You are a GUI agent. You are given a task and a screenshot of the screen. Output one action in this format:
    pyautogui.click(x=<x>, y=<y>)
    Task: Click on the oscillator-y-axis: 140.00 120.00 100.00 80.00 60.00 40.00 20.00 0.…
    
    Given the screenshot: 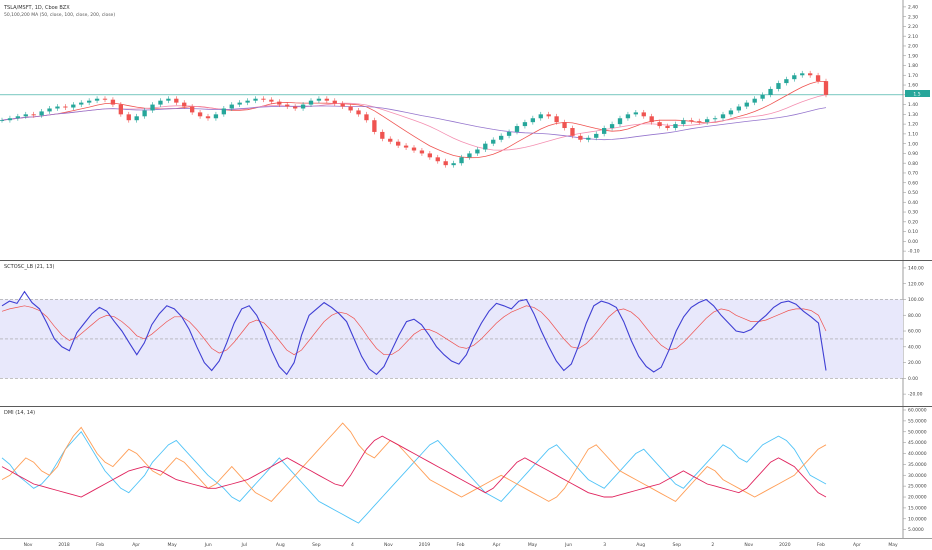 What is the action you would take?
    pyautogui.click(x=913, y=332)
    